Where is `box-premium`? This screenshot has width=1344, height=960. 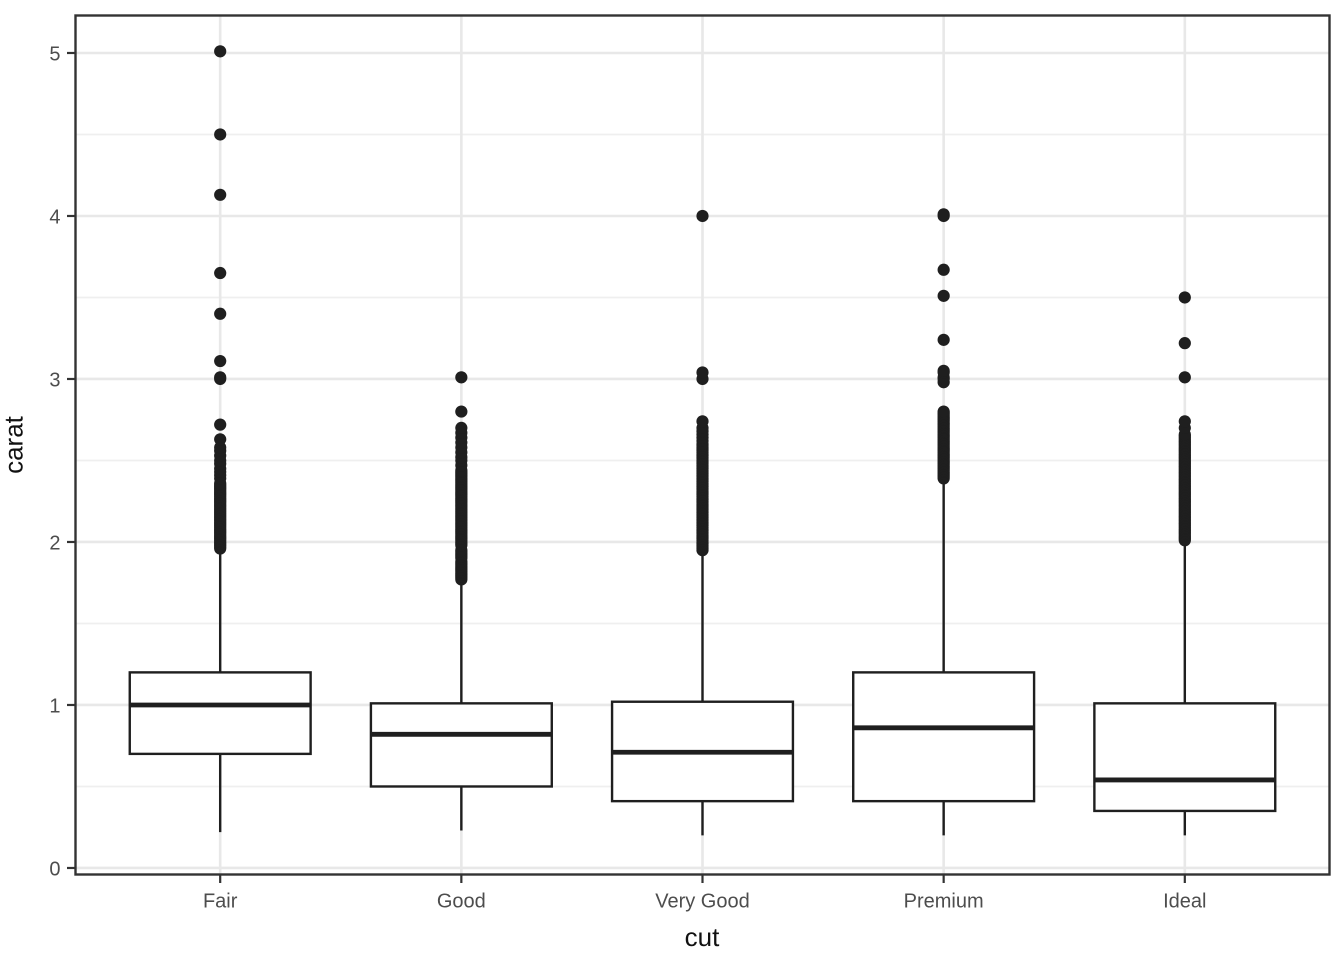
box-premium is located at coordinates (944, 737).